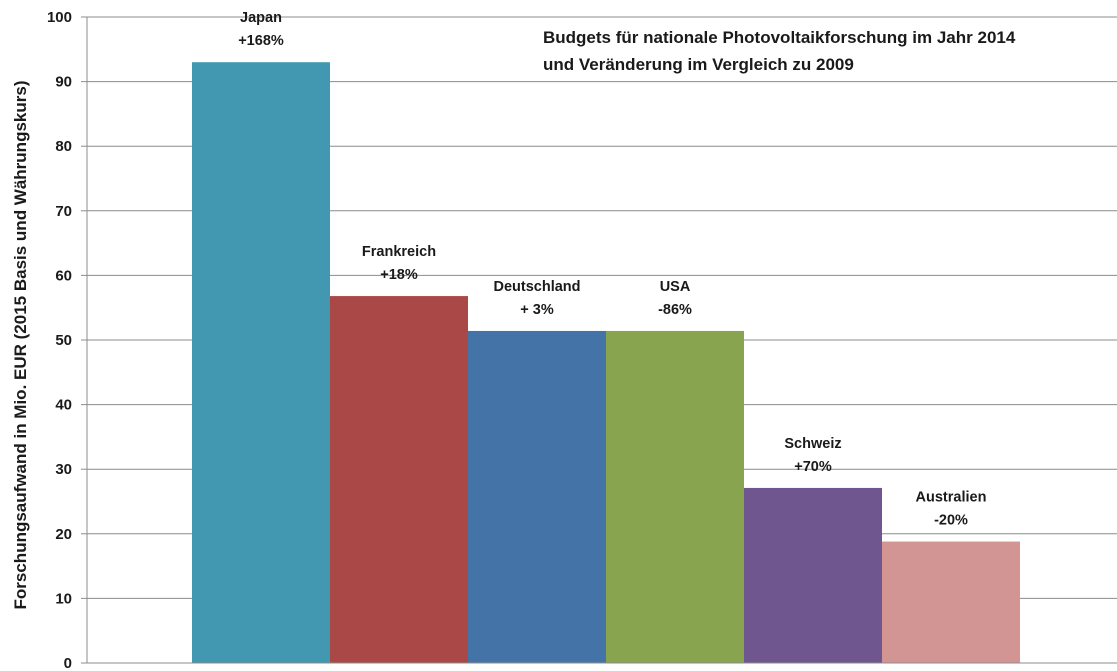 The image size is (1117, 671). Describe the element at coordinates (63, 598) in the screenshot. I see `y-tick-label: 10` at that location.